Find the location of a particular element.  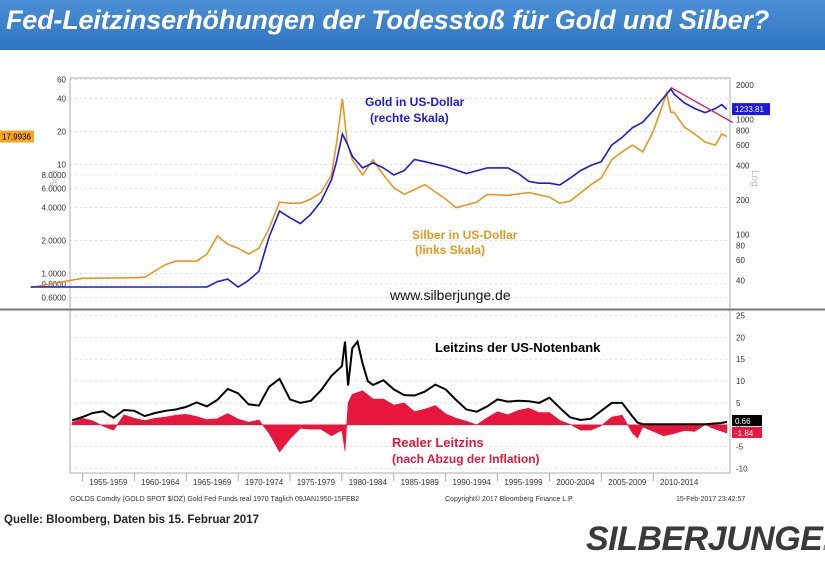

real-last-value: -1.84 is located at coordinates (744, 433).